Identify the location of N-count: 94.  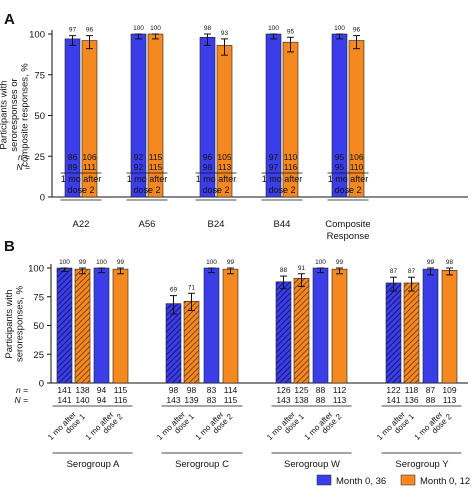
(102, 400).